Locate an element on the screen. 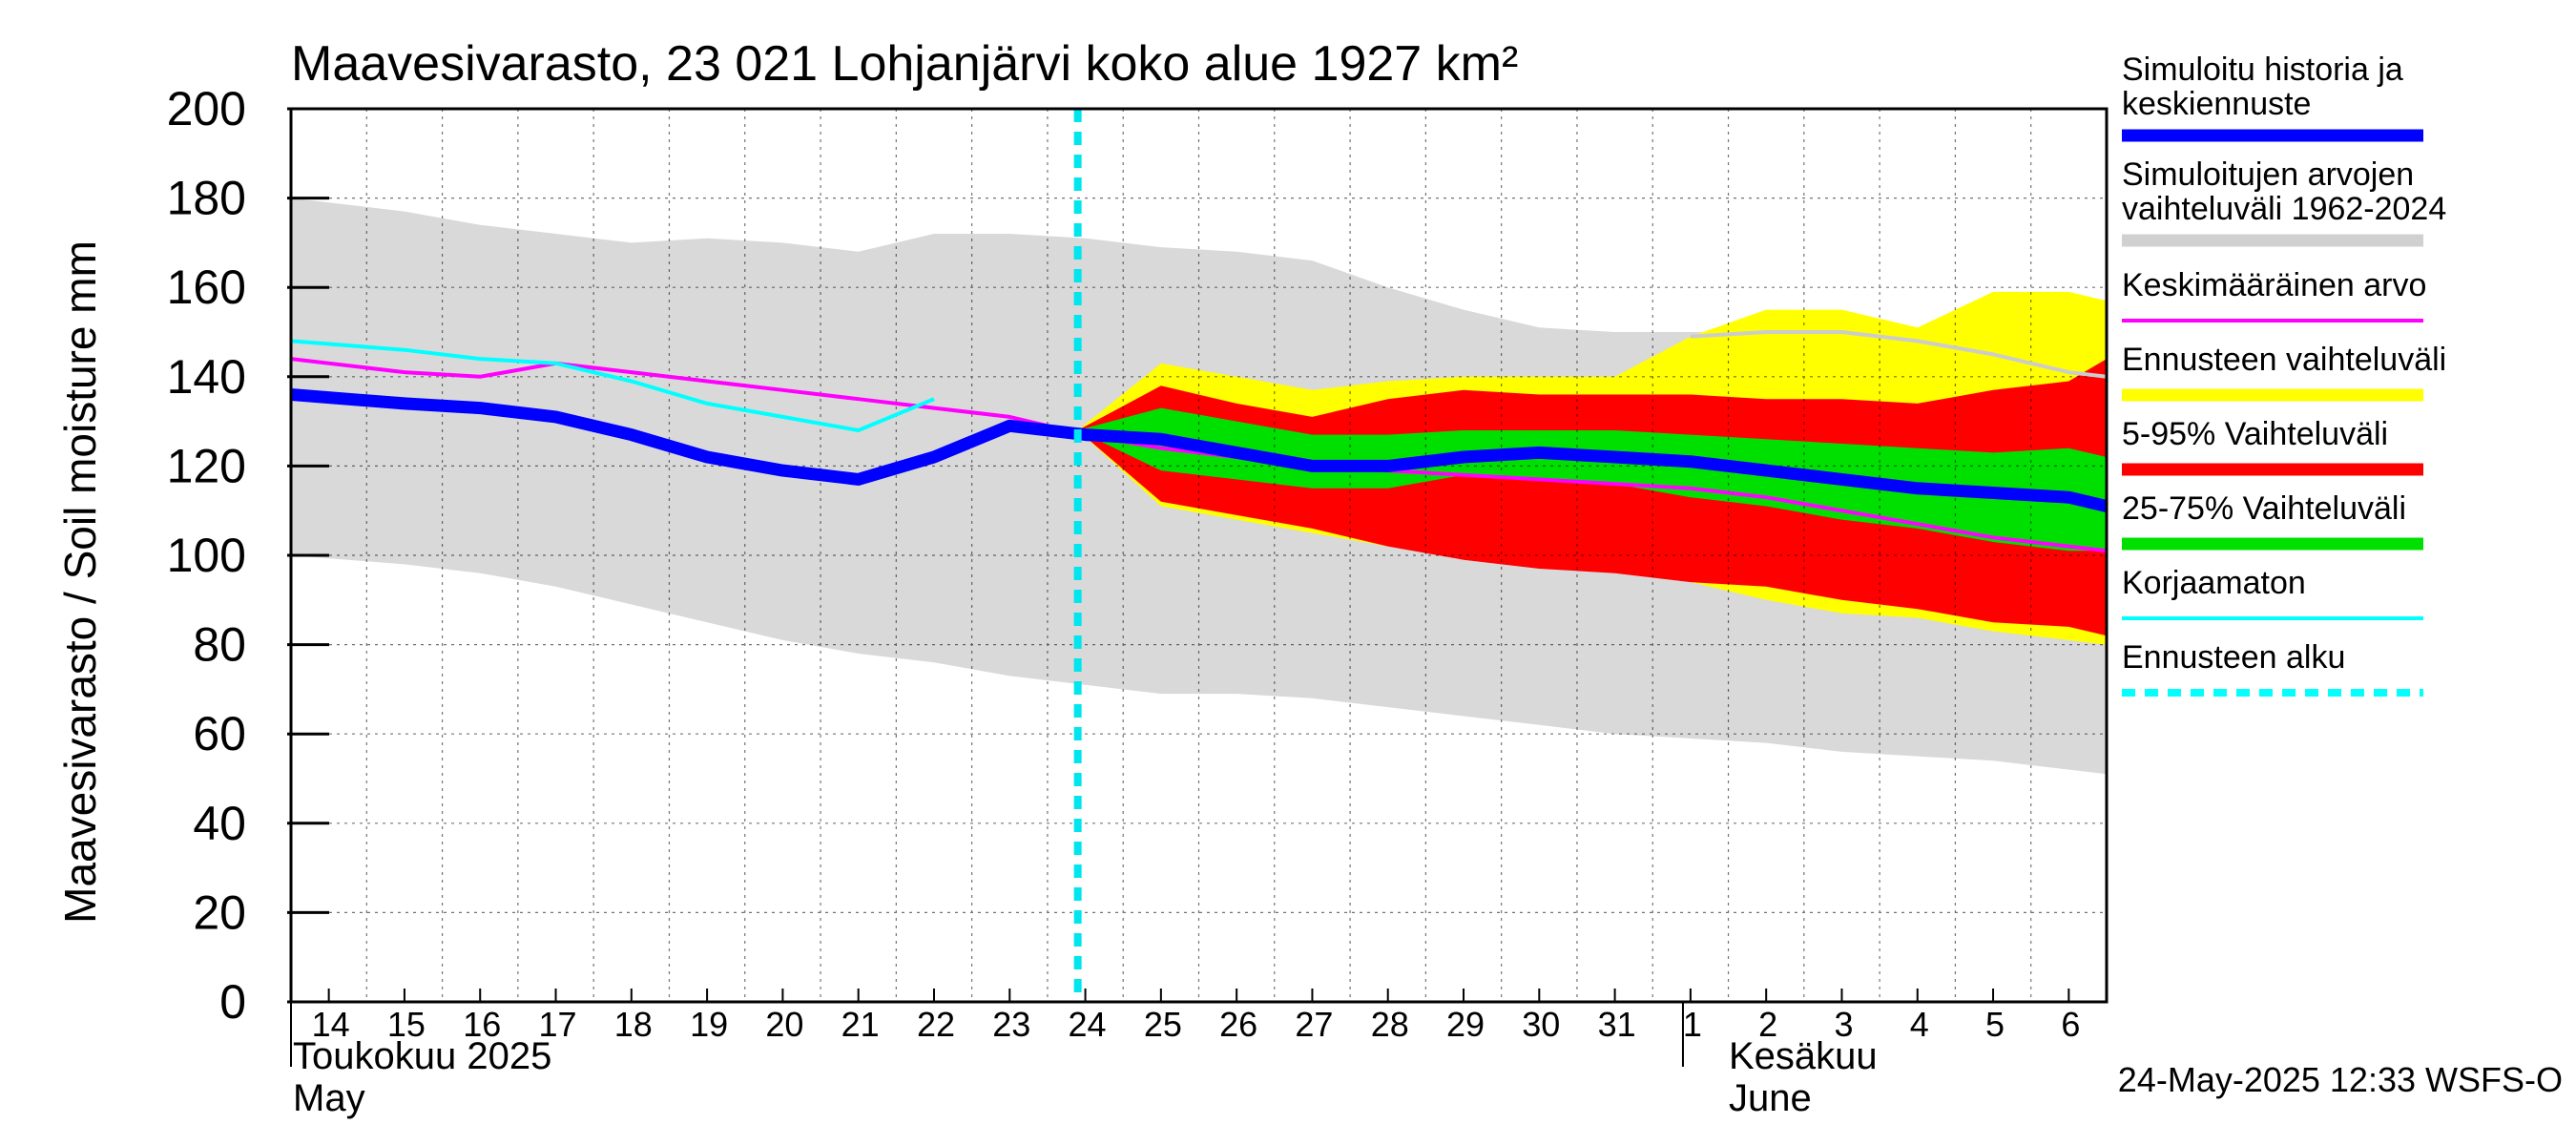  x-tick-label: 22 is located at coordinates (936, 1025).